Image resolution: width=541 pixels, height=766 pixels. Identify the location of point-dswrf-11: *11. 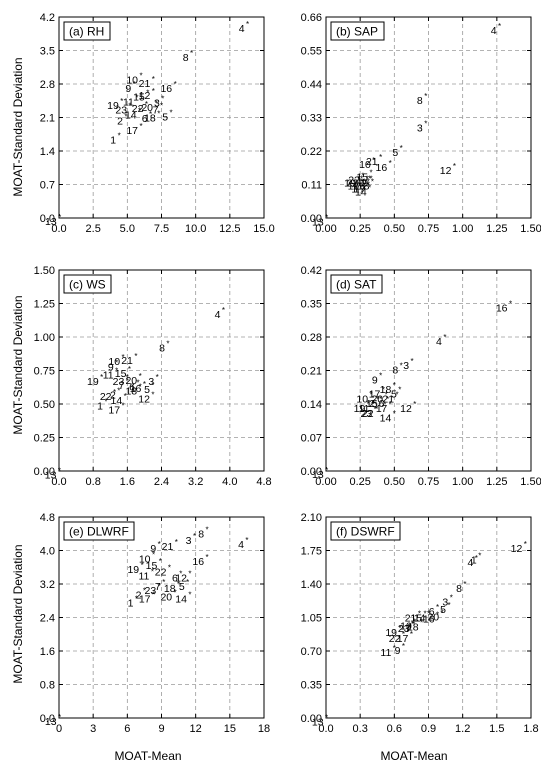
(387, 651).